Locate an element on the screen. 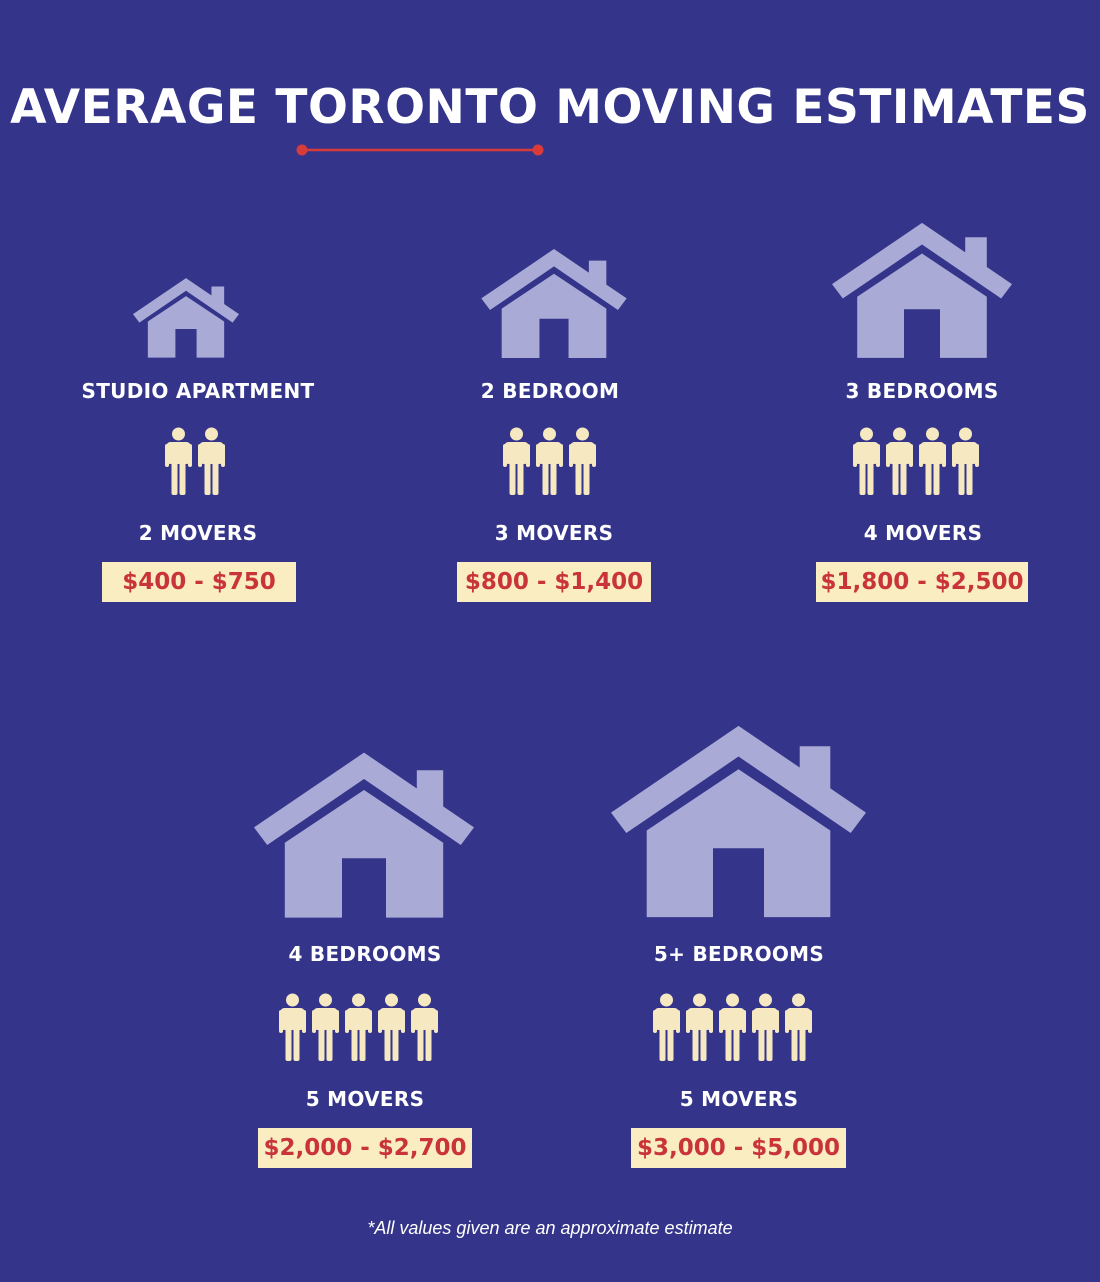 The width and height of the screenshot is (1100, 1282). estimate-label: 4 BEDROOMS is located at coordinates (365, 954).